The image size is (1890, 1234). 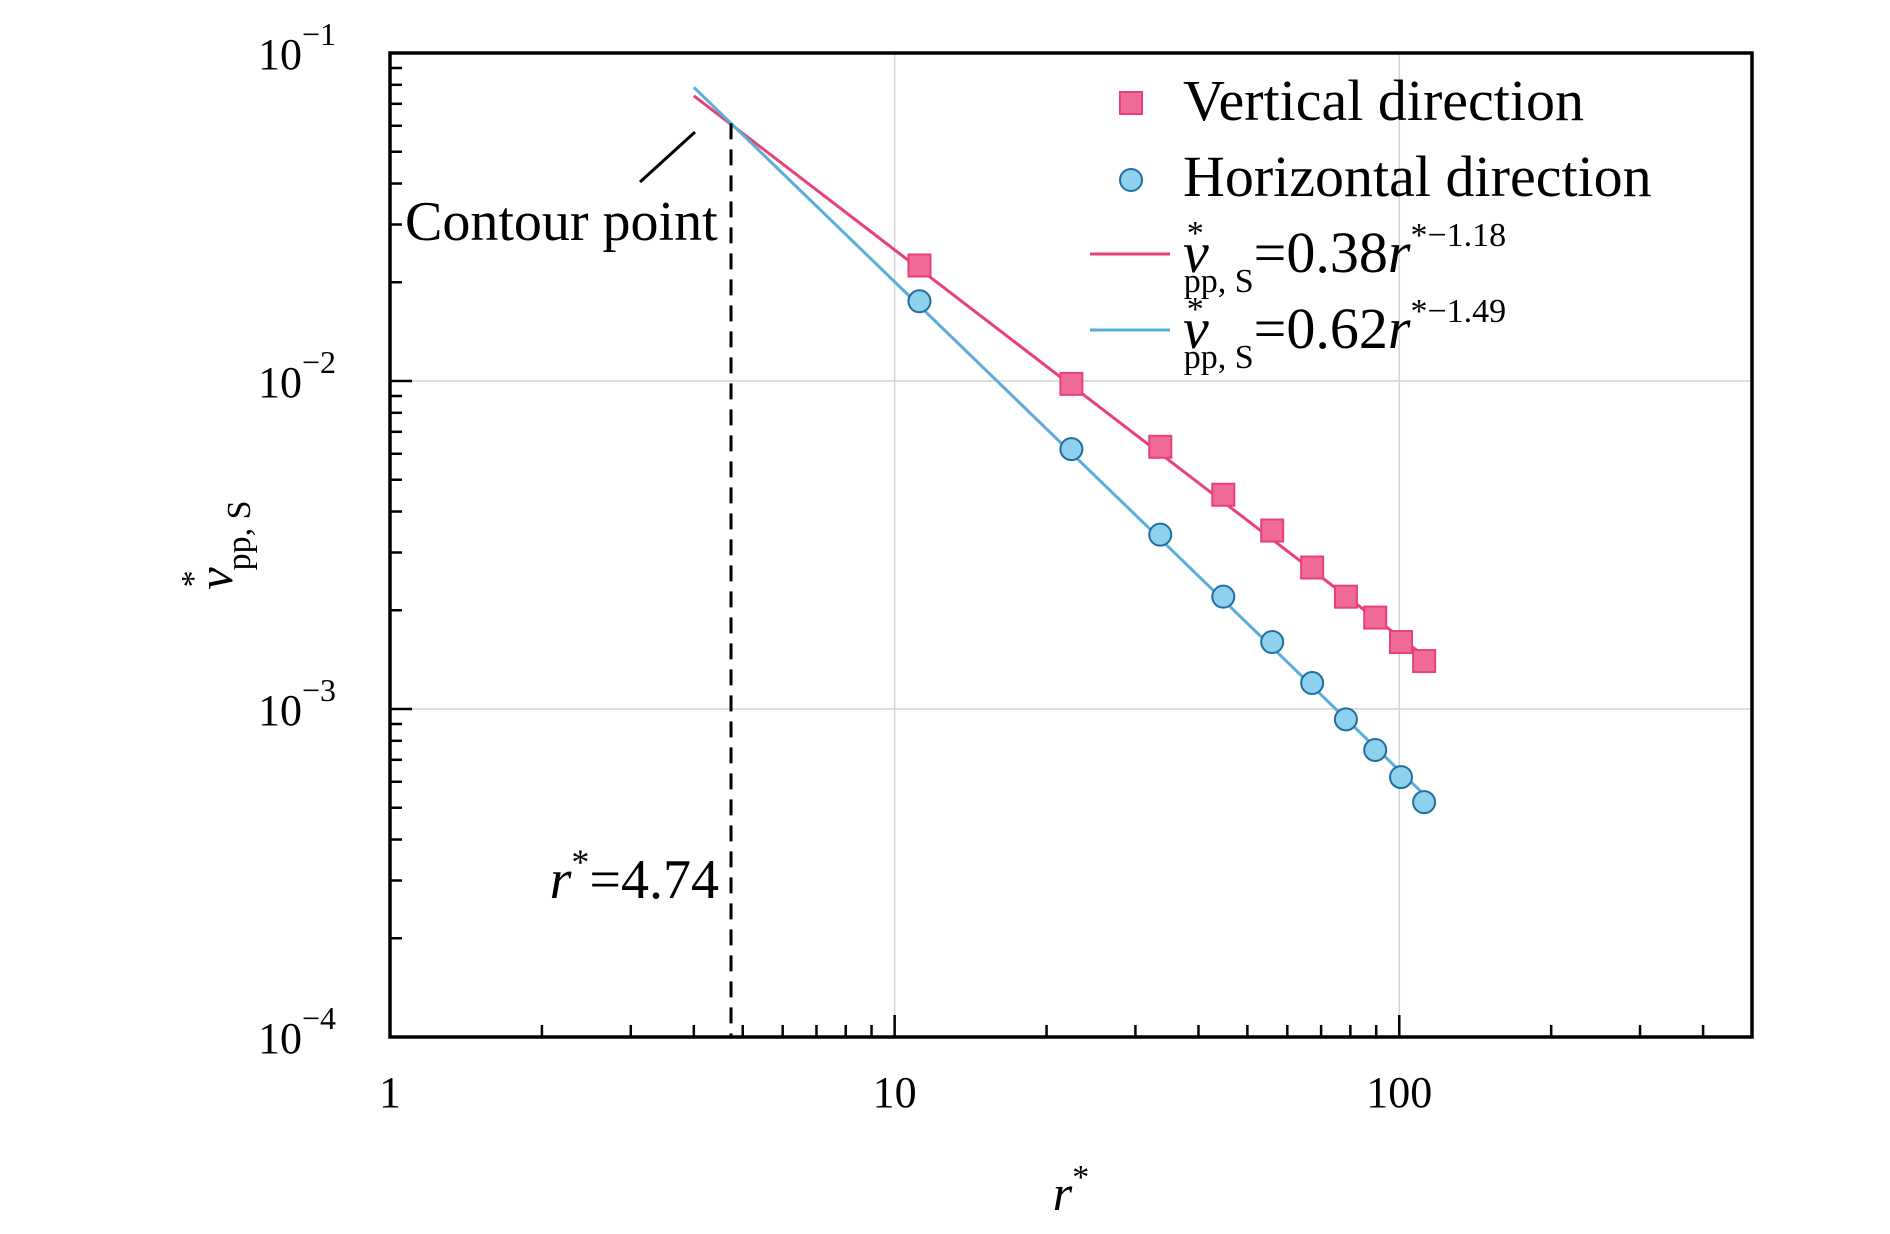 I want to click on fit-label-rhs: =0.62, so click(x=1321, y=328).